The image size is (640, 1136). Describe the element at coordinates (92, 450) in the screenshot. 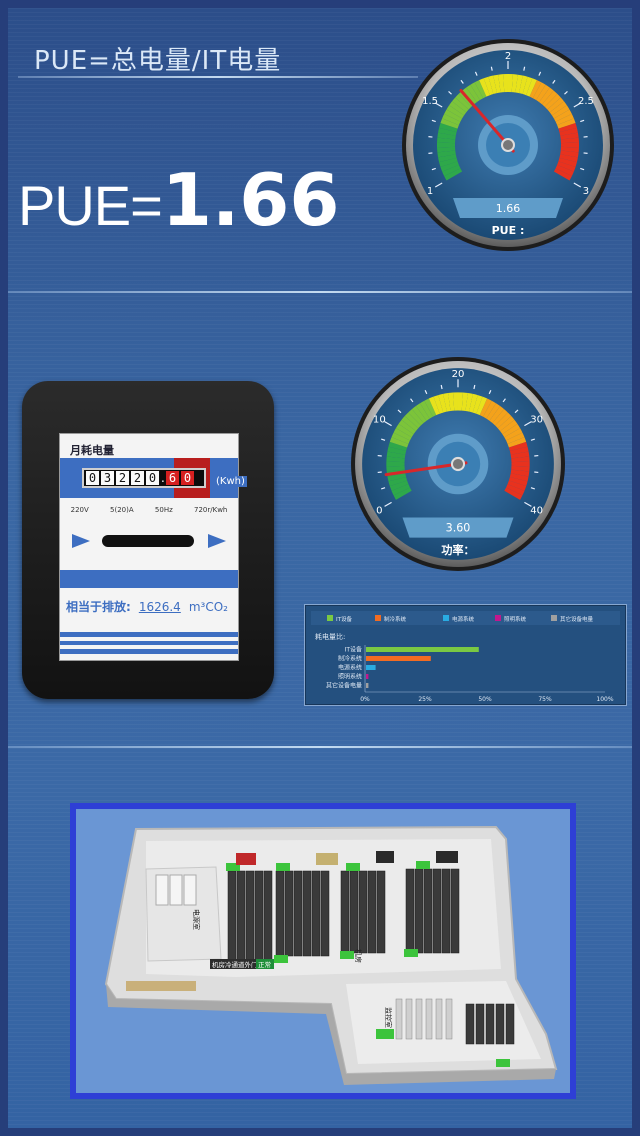

I see `meter-title: 月耗电量` at that location.